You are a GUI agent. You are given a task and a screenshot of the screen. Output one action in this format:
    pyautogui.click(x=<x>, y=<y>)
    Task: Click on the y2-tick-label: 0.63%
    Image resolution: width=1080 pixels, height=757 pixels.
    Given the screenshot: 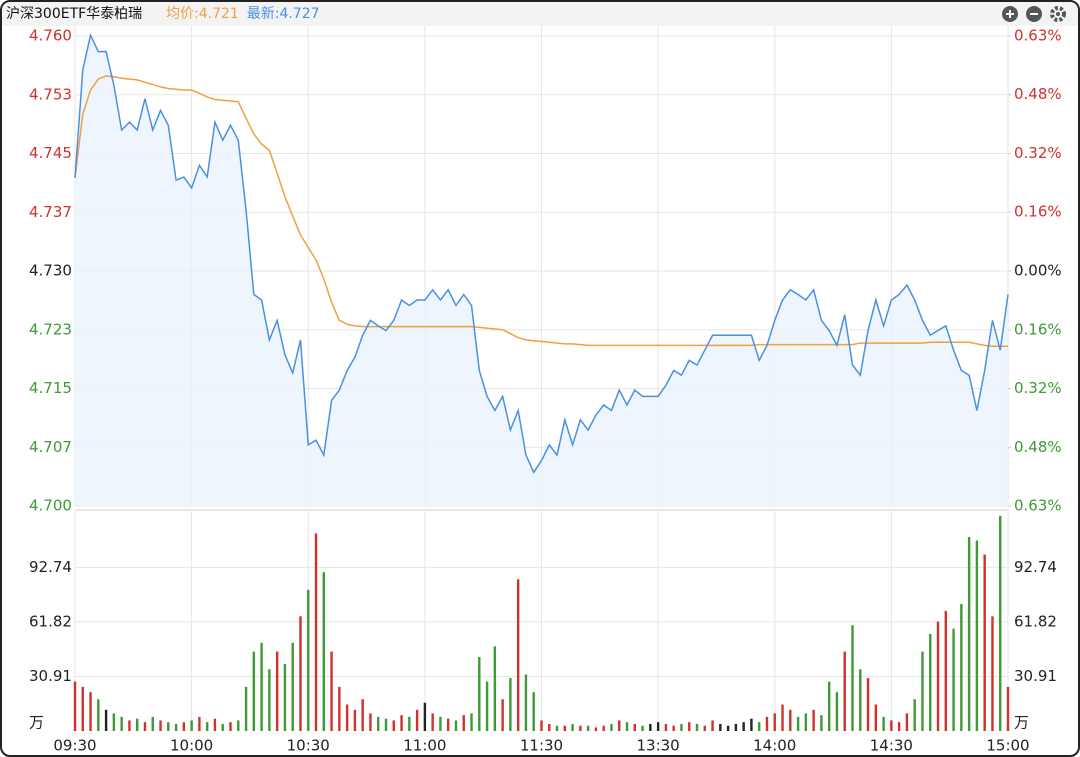 What is the action you would take?
    pyautogui.click(x=1038, y=506)
    